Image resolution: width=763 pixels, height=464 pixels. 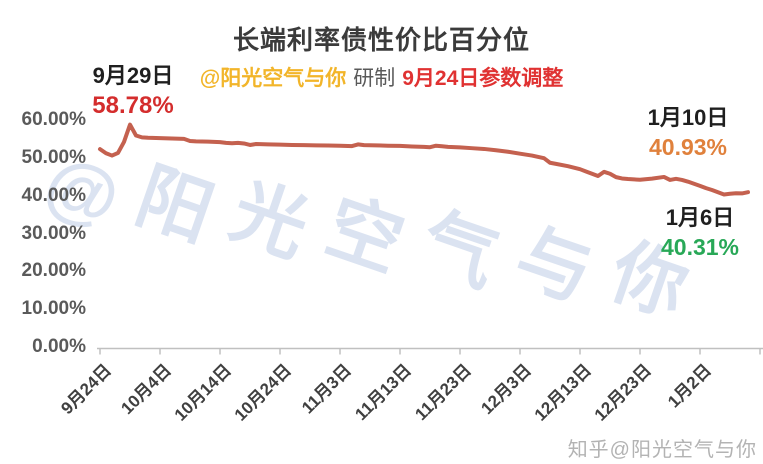 What do you see at coordinates (688, 117) in the screenshot?
I see `annotation-latest-date: 1月10日` at bounding box center [688, 117].